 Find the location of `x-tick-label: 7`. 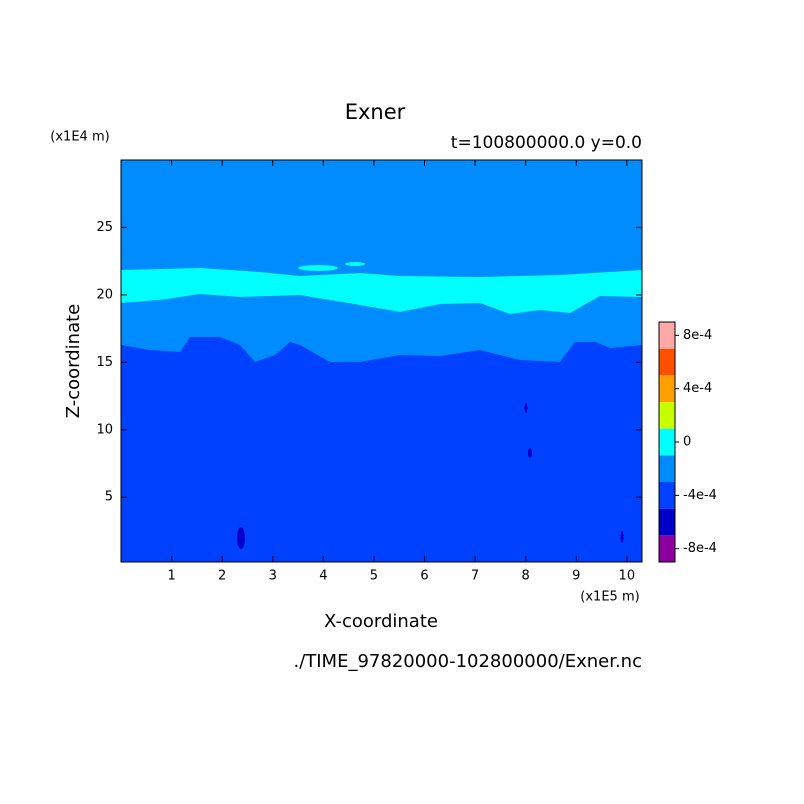

x-tick-label: 7 is located at coordinates (475, 576).